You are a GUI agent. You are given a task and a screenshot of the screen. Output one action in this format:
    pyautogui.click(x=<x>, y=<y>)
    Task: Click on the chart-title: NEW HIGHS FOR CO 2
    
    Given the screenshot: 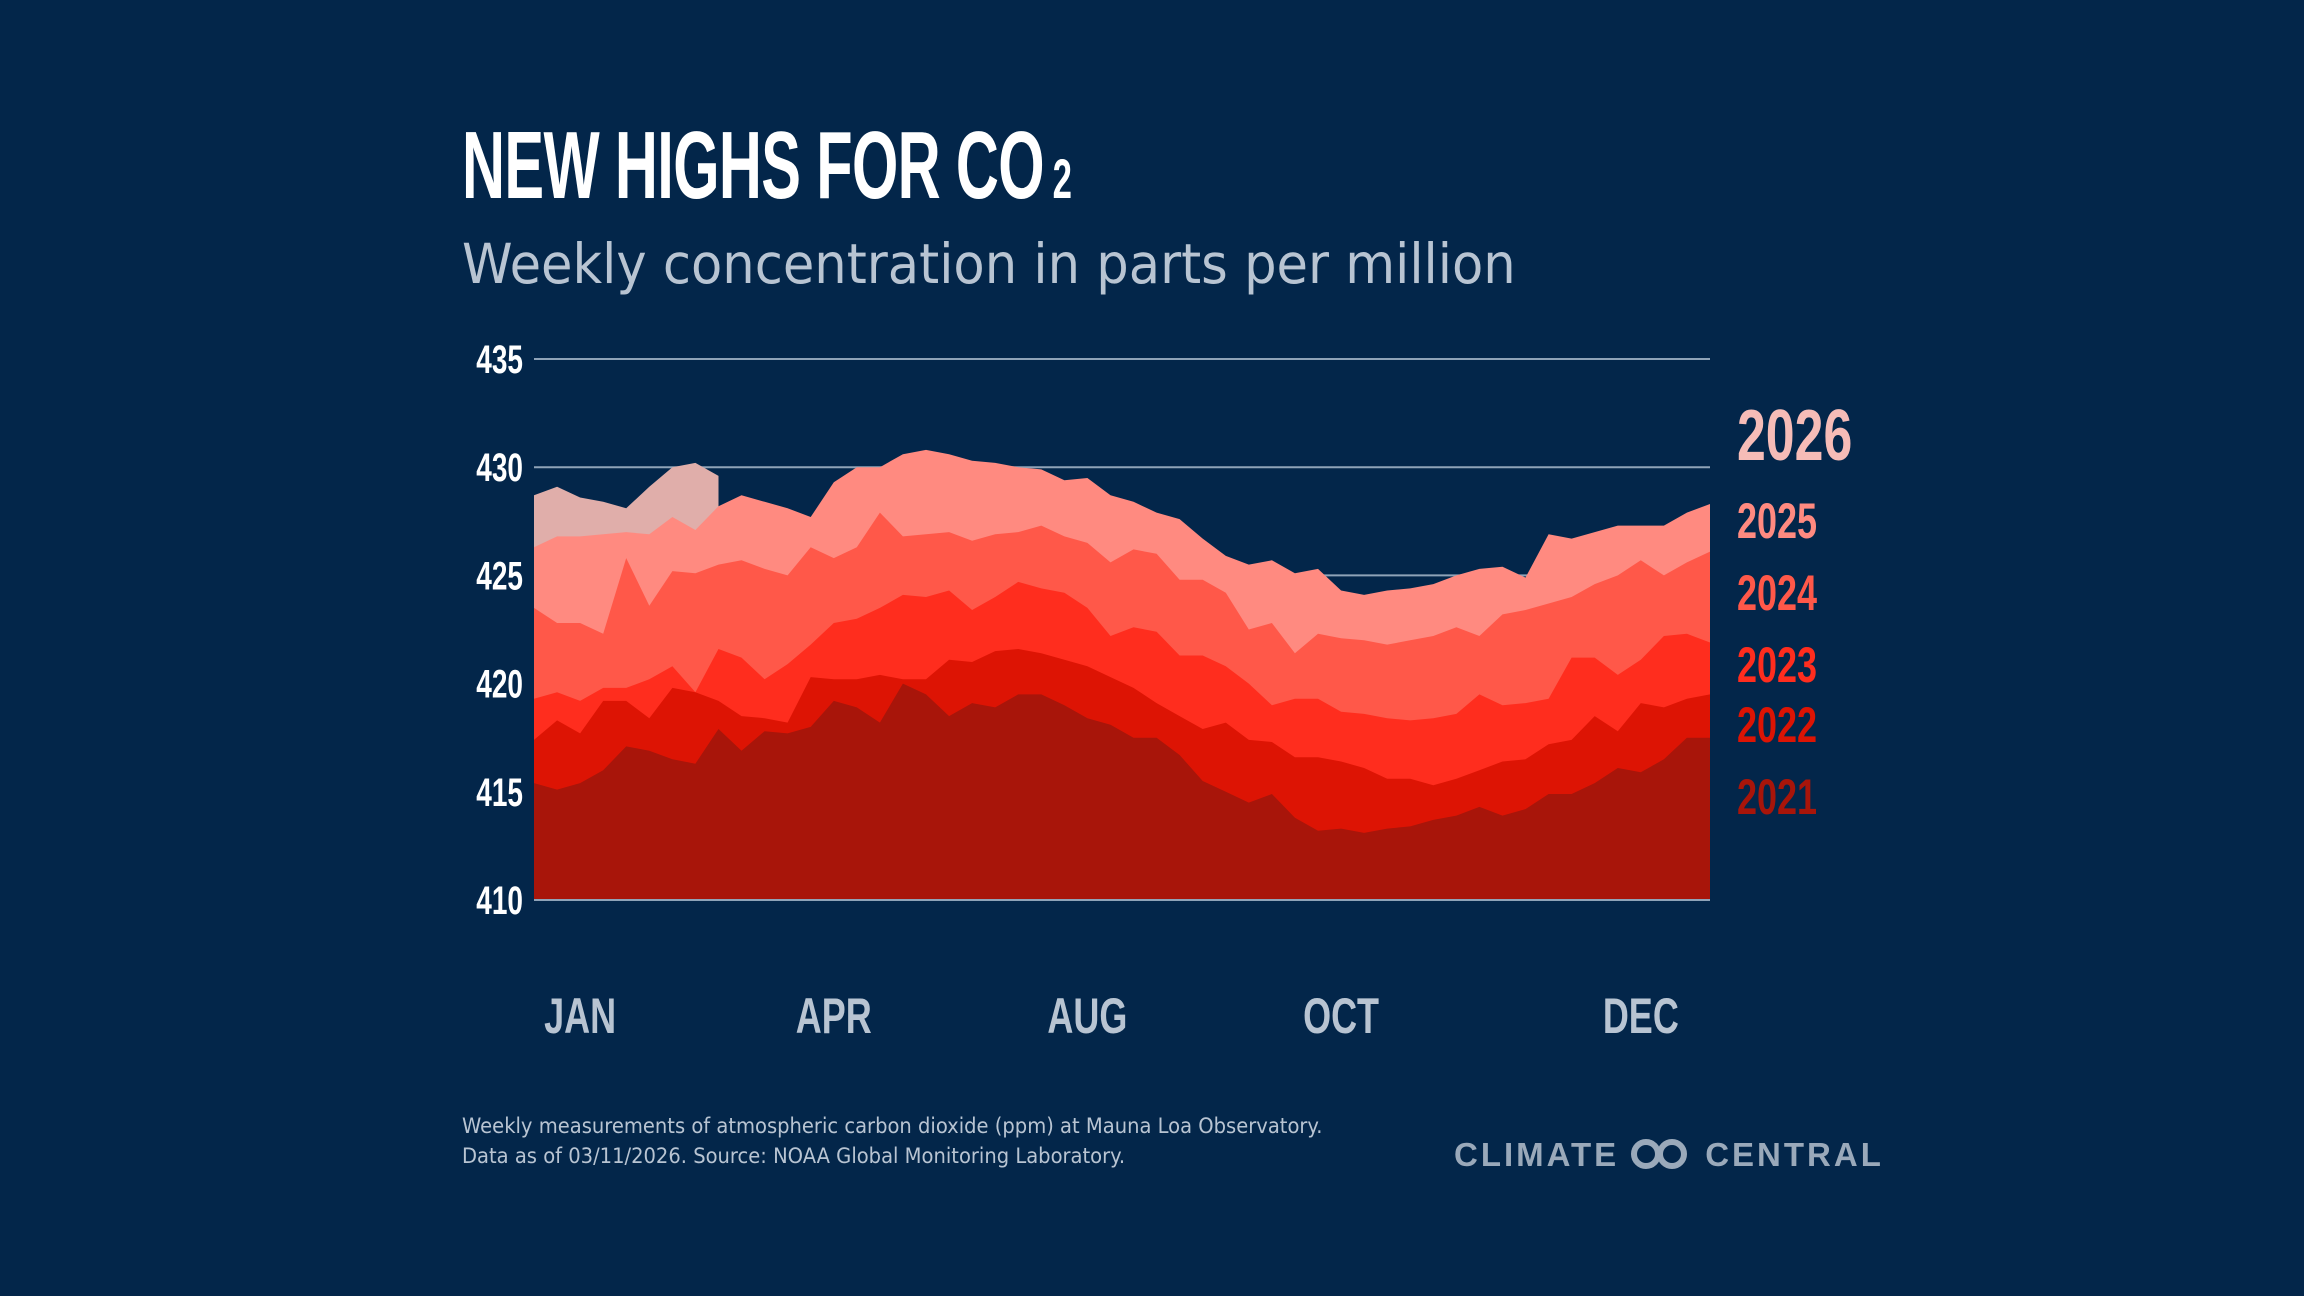 What is the action you would take?
    pyautogui.click(x=767, y=166)
    